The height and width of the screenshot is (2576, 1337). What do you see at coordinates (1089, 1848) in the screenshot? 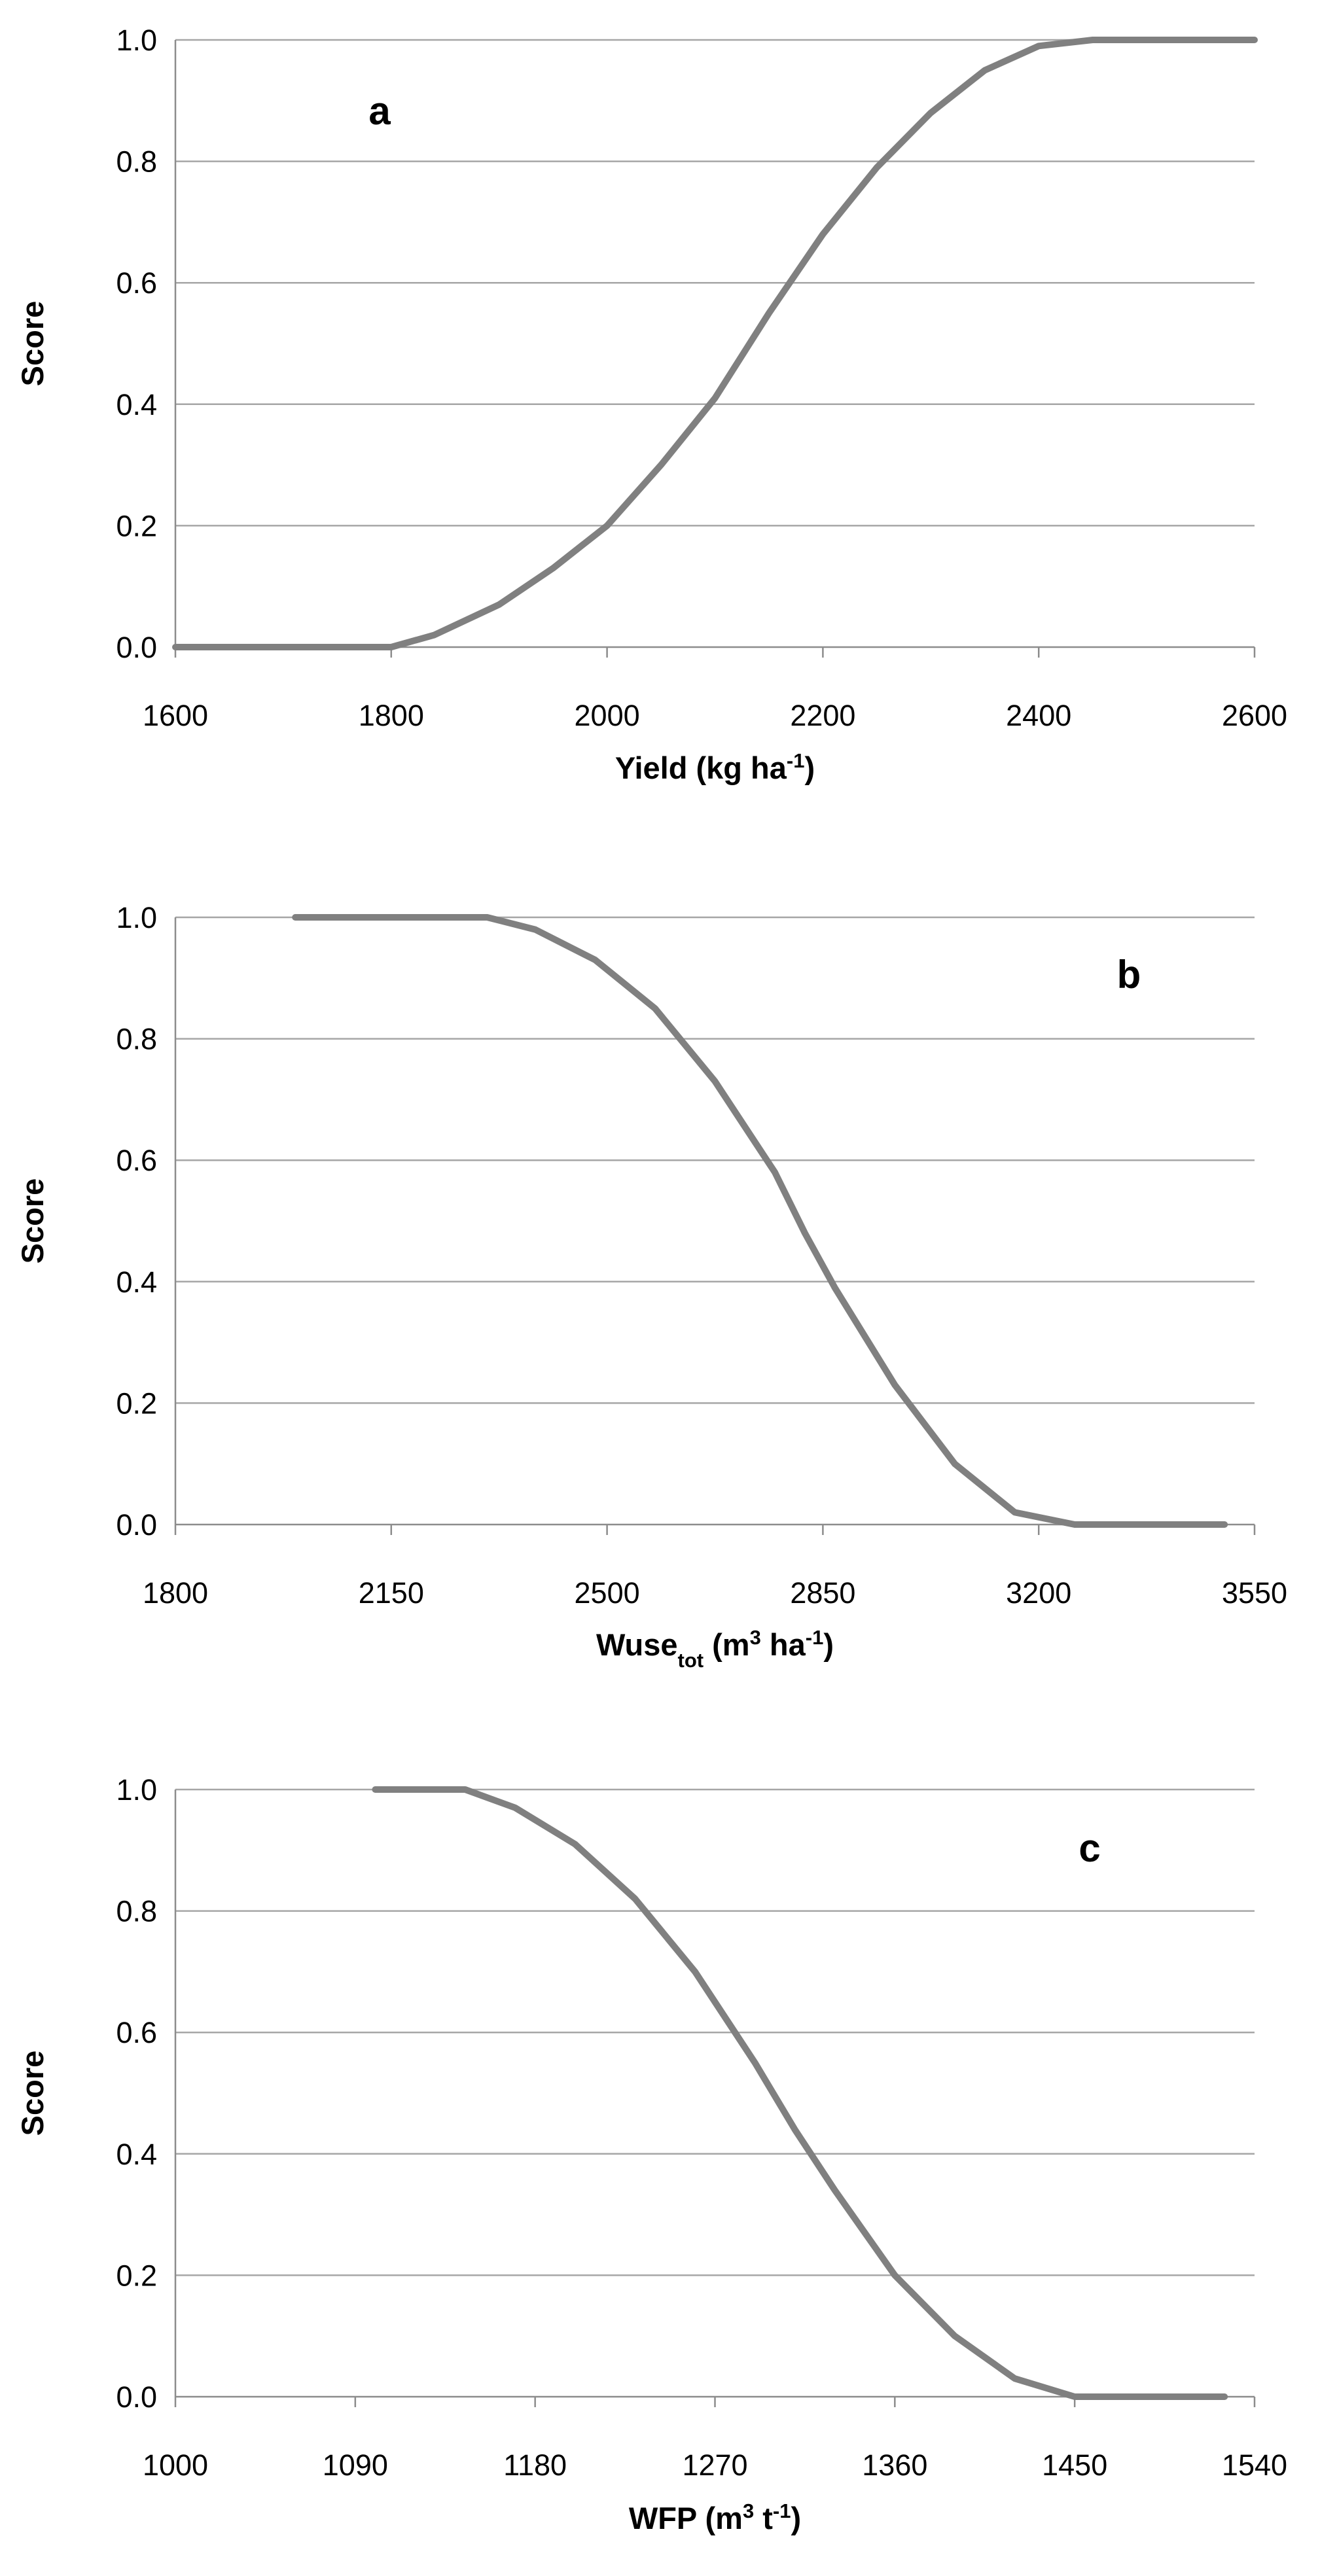
I see `panel-label: c` at bounding box center [1089, 1848].